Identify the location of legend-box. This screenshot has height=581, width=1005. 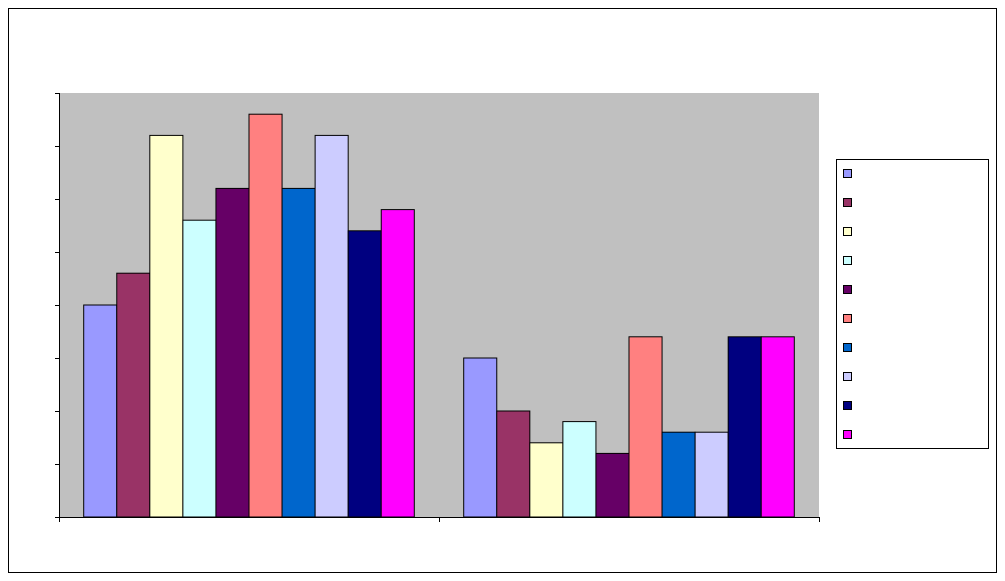
(912, 304).